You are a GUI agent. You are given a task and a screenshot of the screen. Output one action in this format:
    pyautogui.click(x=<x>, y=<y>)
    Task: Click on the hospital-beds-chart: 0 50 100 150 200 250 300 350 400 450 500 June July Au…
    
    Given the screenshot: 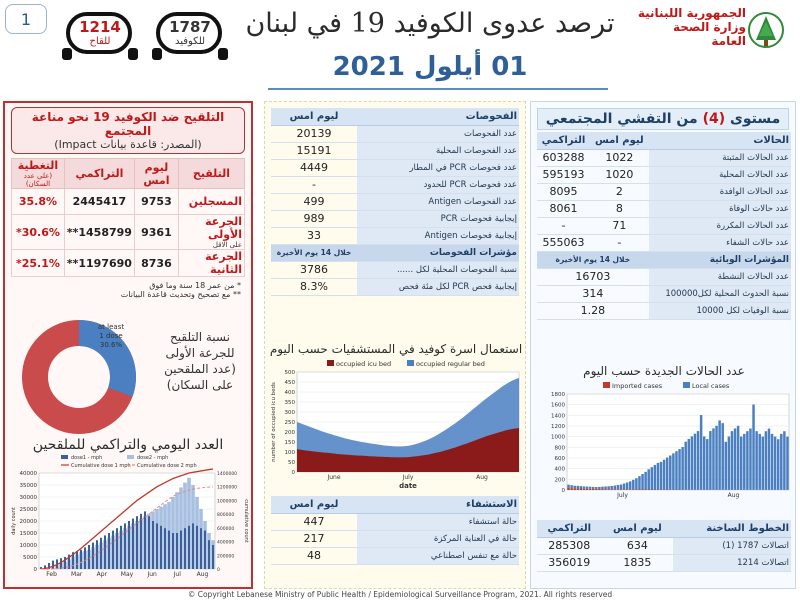 What is the action you would take?
    pyautogui.click(x=395, y=425)
    